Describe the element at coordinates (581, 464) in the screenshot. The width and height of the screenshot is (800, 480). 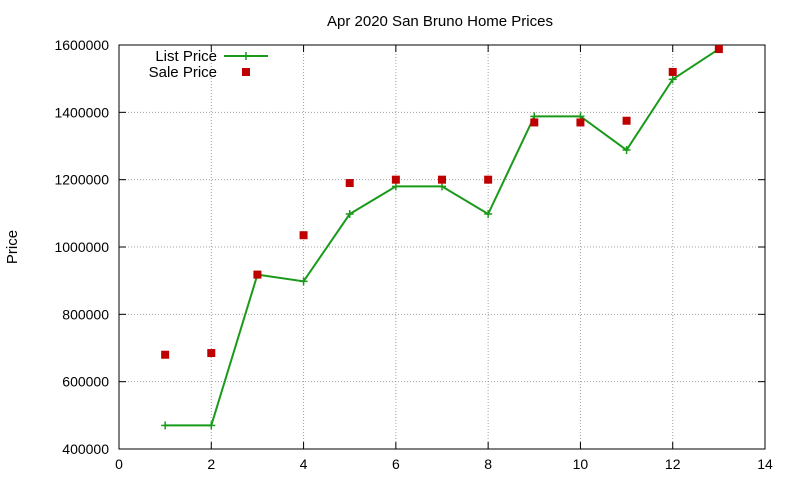
I see `x-tick-label: 10` at that location.